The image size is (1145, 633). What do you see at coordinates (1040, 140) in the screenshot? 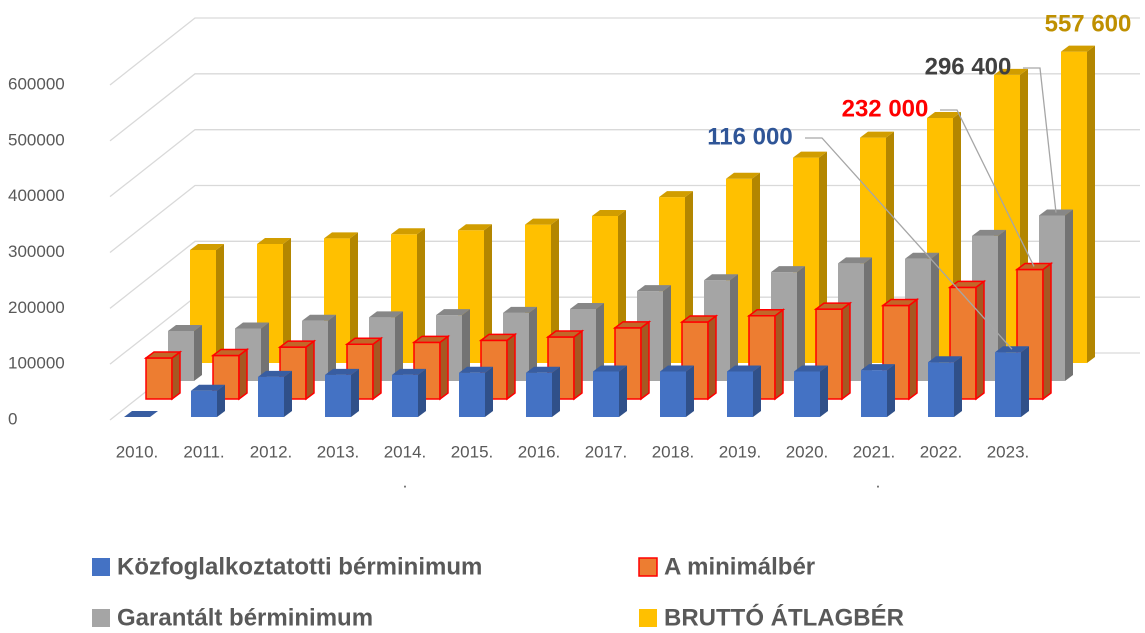
I see `leader-line` at bounding box center [1040, 140].